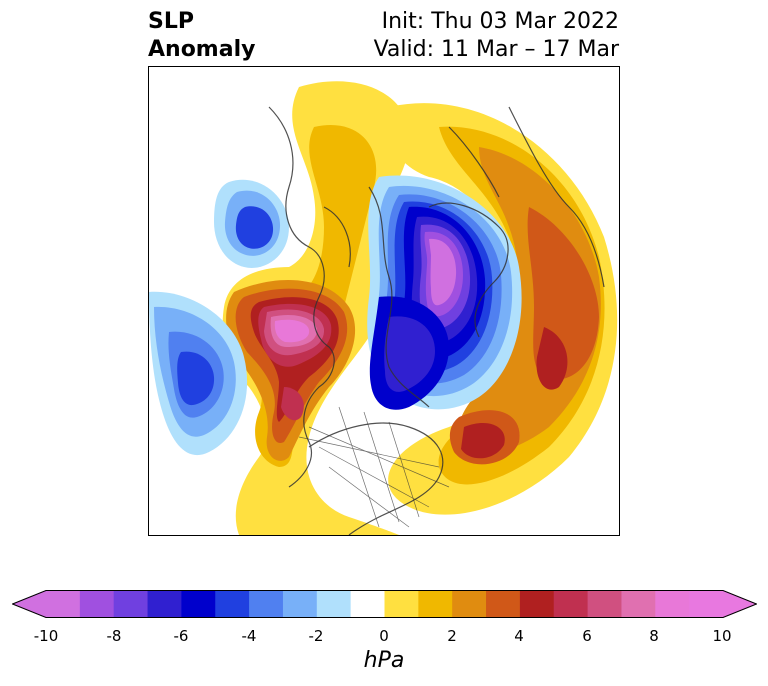  Describe the element at coordinates (219, 317) in the screenshot. I see `negative-anomaly-pacific` at that location.